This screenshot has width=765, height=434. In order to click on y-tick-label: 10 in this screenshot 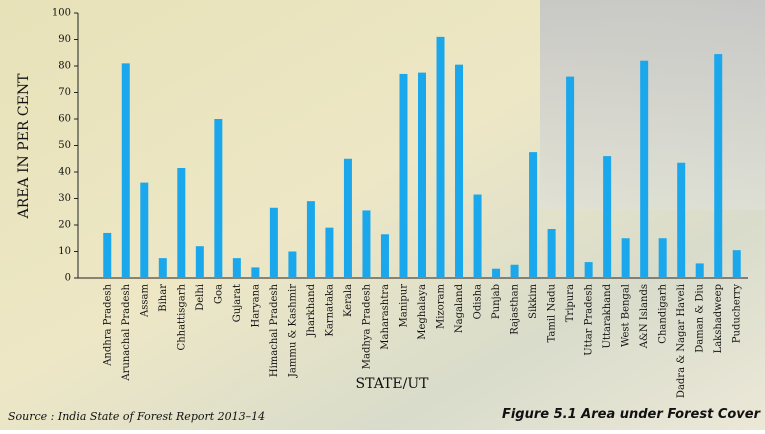, I will do `click(64, 251)`.